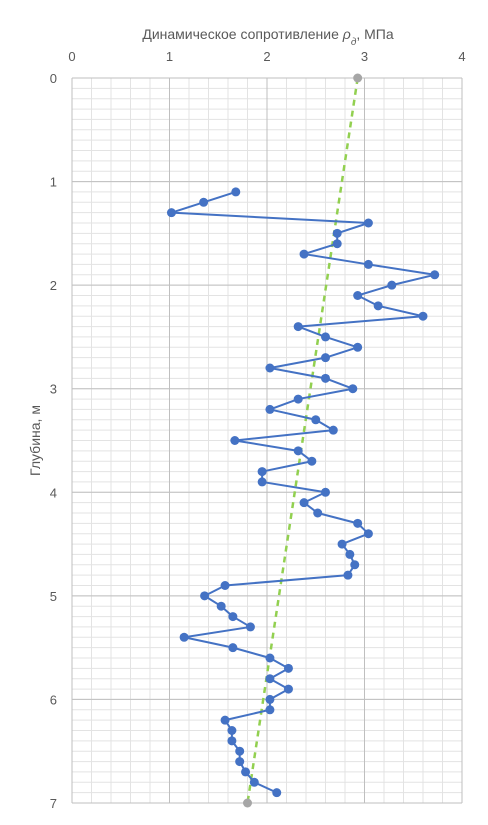 This screenshot has width=488, height=825. I want to click on x-tick-label: 2, so click(266, 56).